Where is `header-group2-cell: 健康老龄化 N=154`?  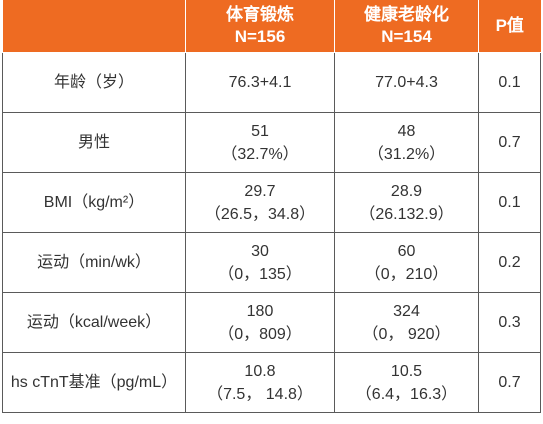
header-group2-cell: 健康老龄化 N=154 is located at coordinates (406, 26).